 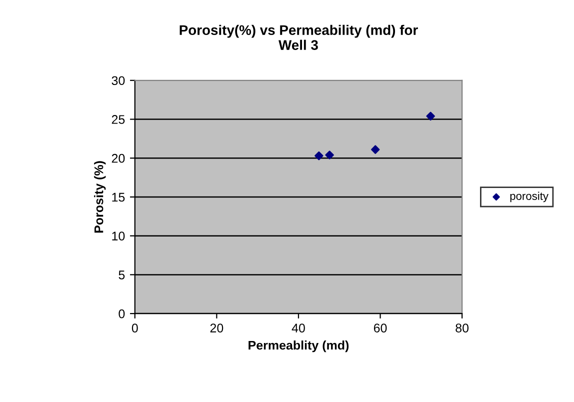 What do you see at coordinates (529, 197) in the screenshot?
I see `legend-label: porosity` at bounding box center [529, 197].